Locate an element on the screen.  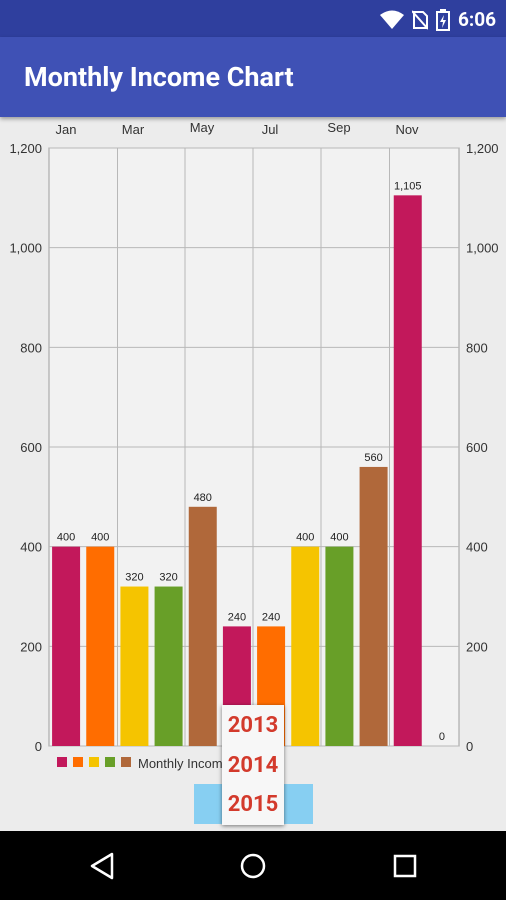
status-bar: 6:06 is located at coordinates (253, 18).